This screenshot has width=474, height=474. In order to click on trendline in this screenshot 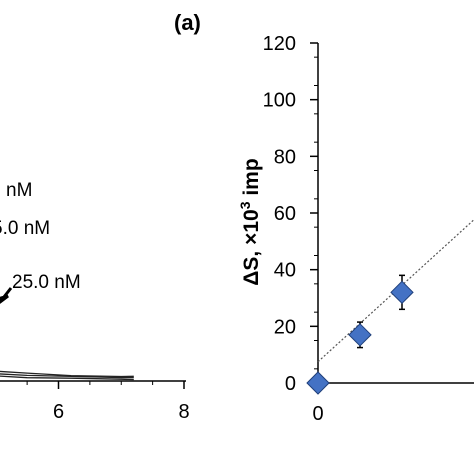, I will do `click(395, 290)`.